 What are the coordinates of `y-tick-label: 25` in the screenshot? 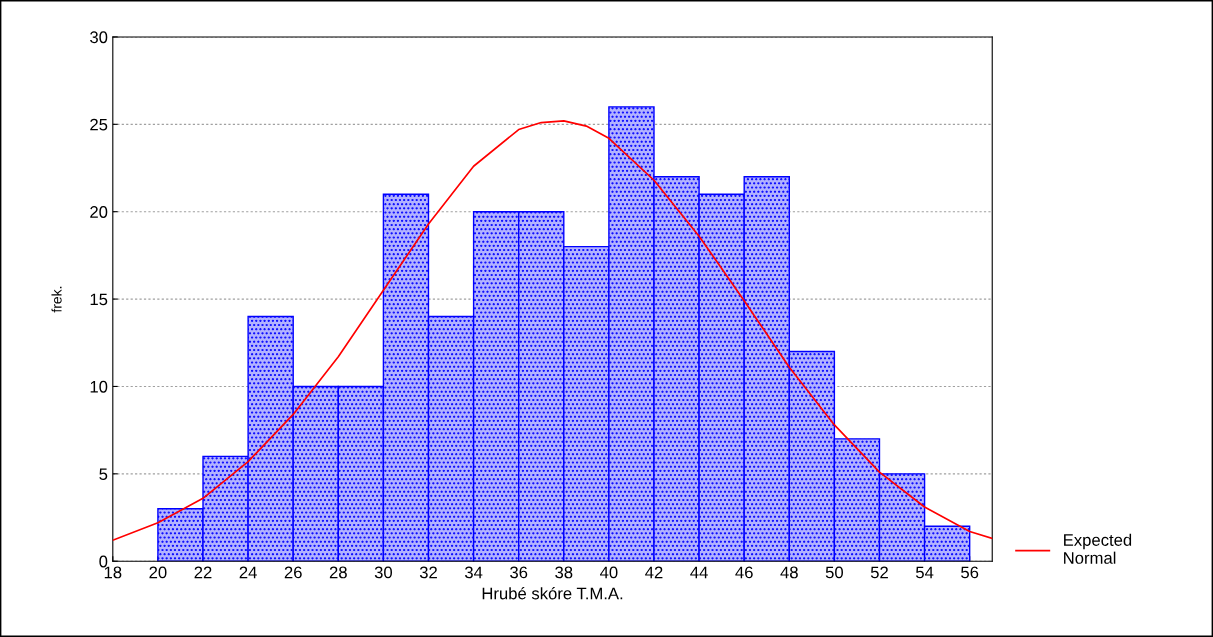 It's located at (99, 124).